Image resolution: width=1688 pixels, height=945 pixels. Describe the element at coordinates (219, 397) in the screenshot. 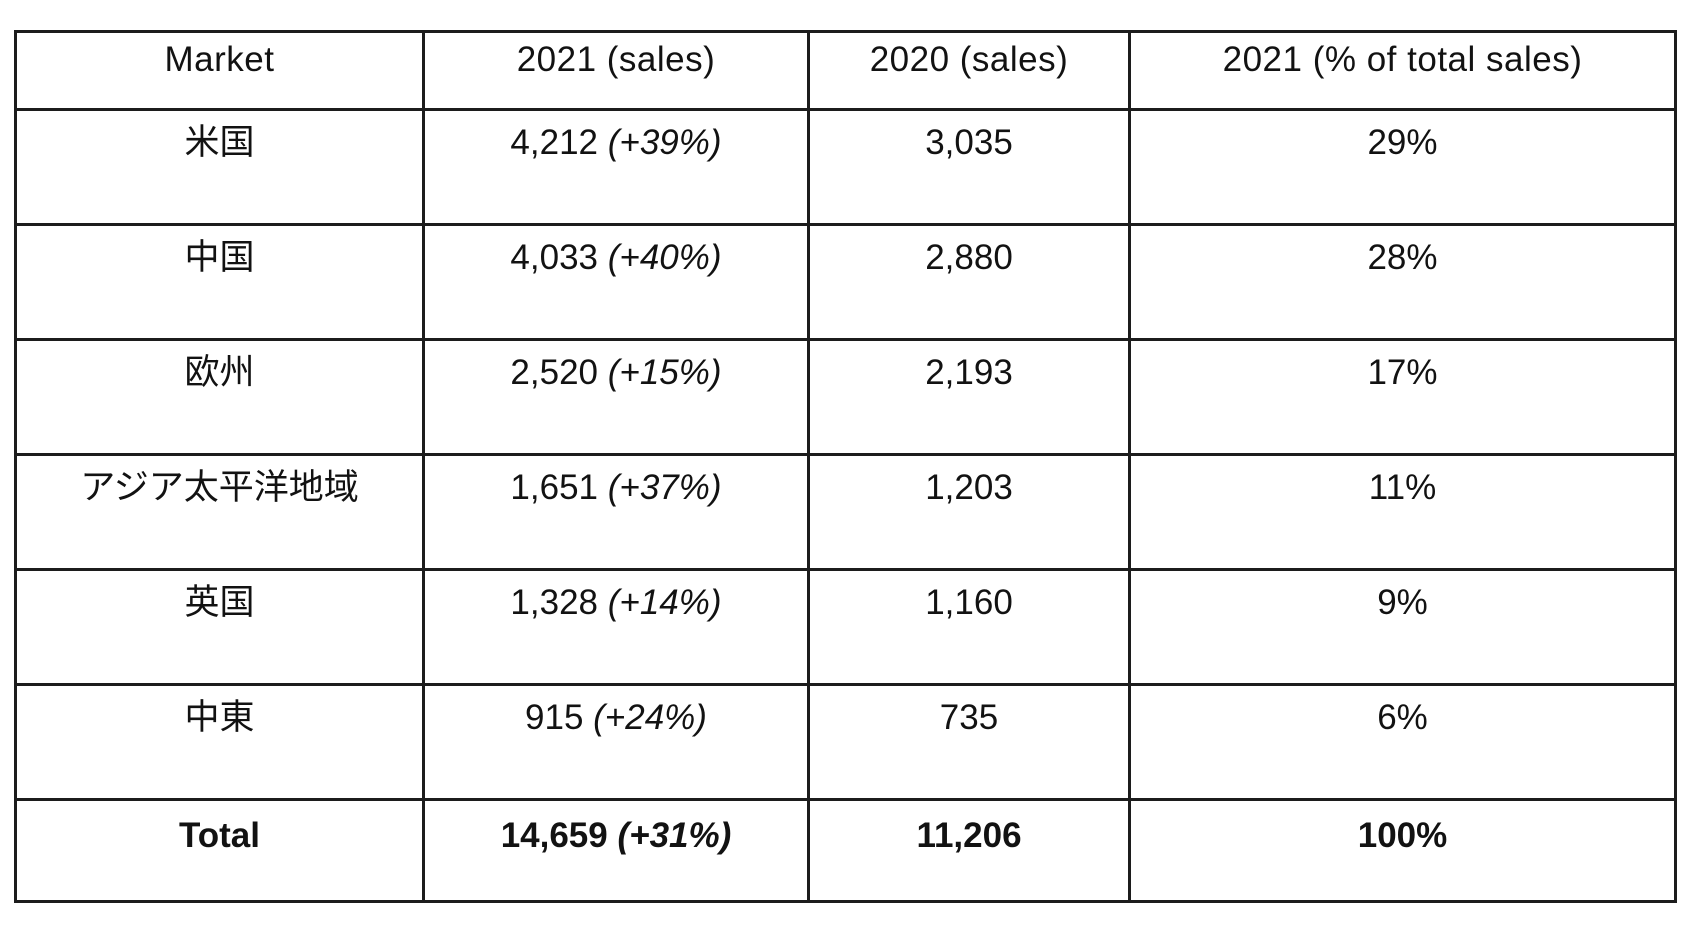

I see `market-cell: 欧州` at that location.